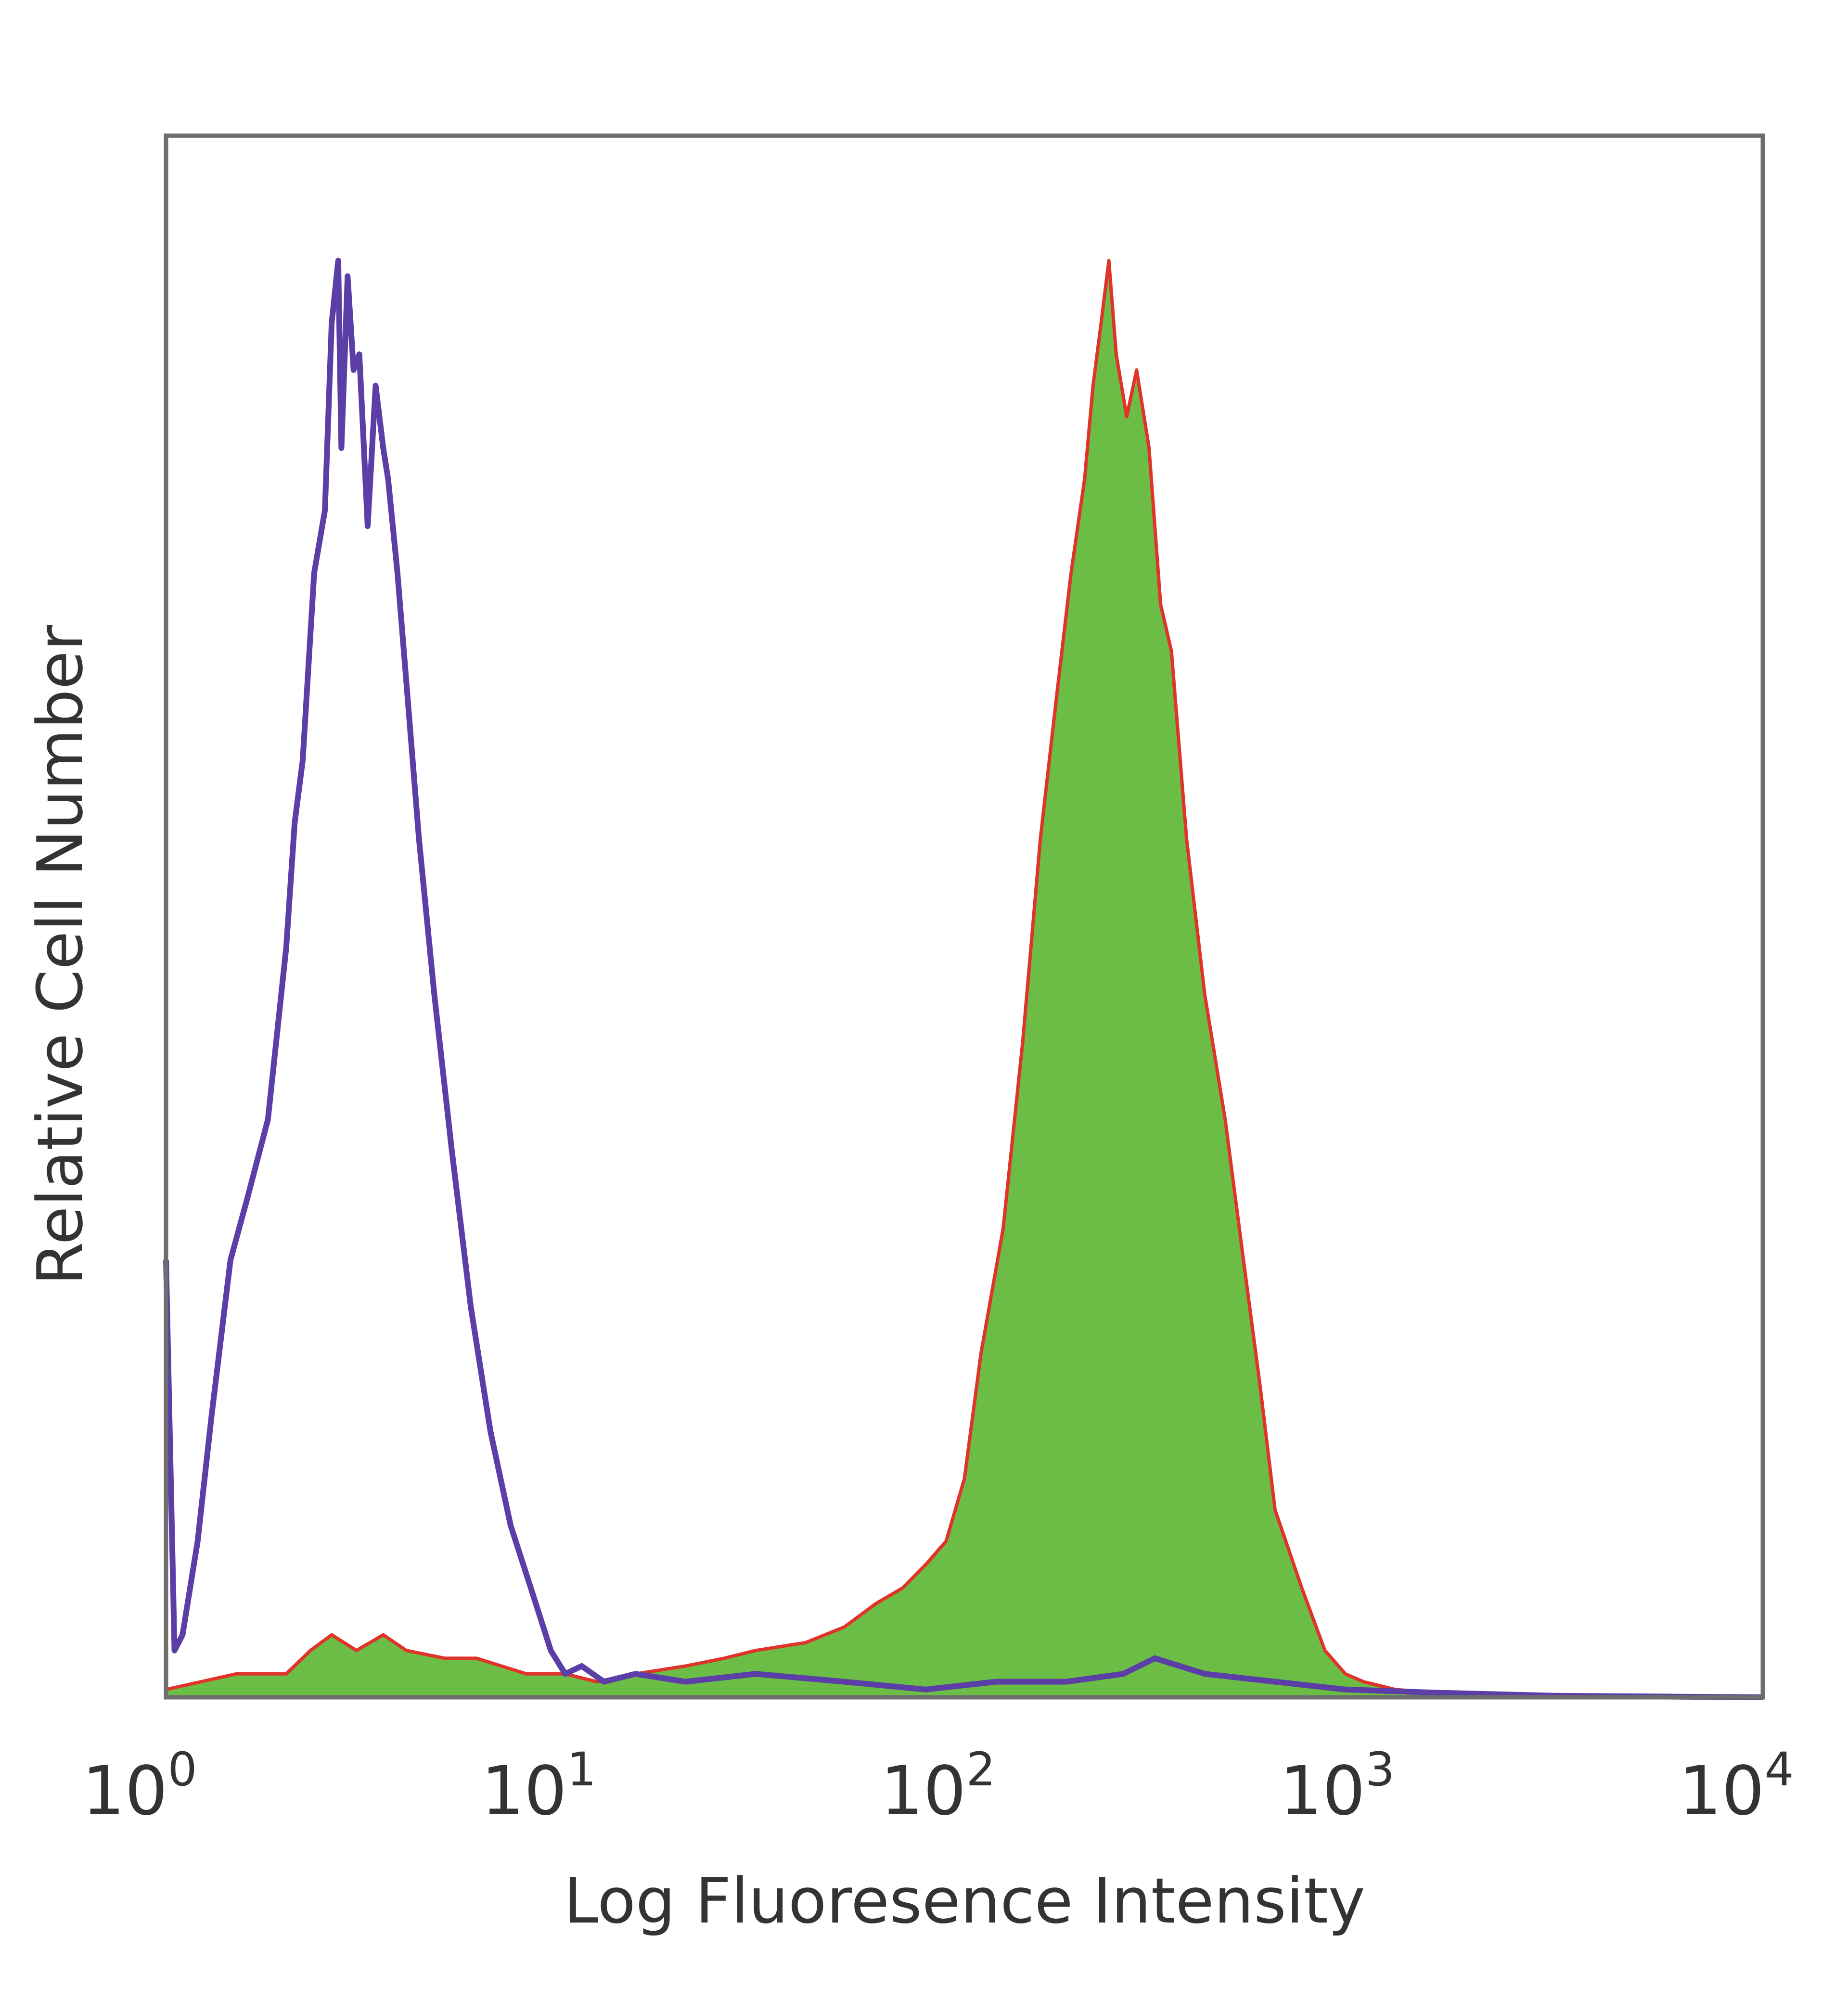 The width and height of the screenshot is (1848, 2000). I want to click on x-tick-labels: 10⁰ 10¹ 10² 10³ 10⁴, so click(938, 1787).